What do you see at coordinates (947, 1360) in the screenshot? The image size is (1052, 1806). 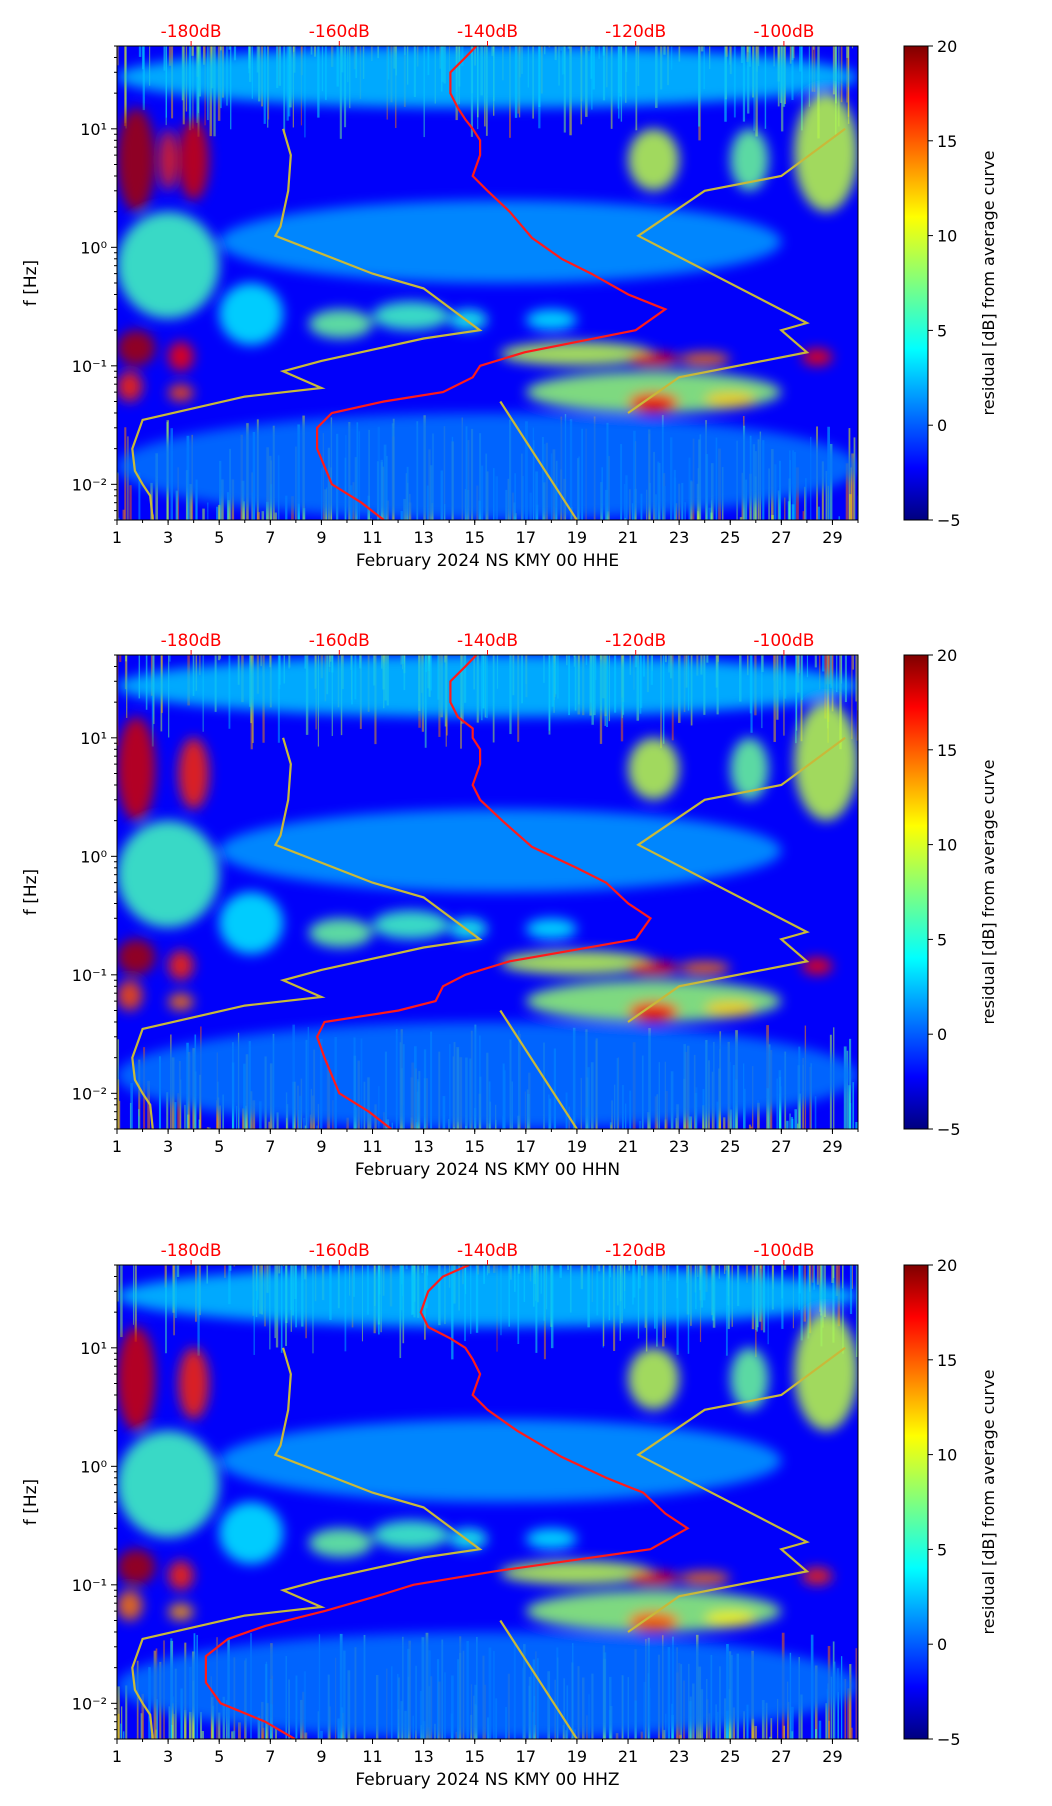 I see `colorbar-tick-label: 15` at bounding box center [947, 1360].